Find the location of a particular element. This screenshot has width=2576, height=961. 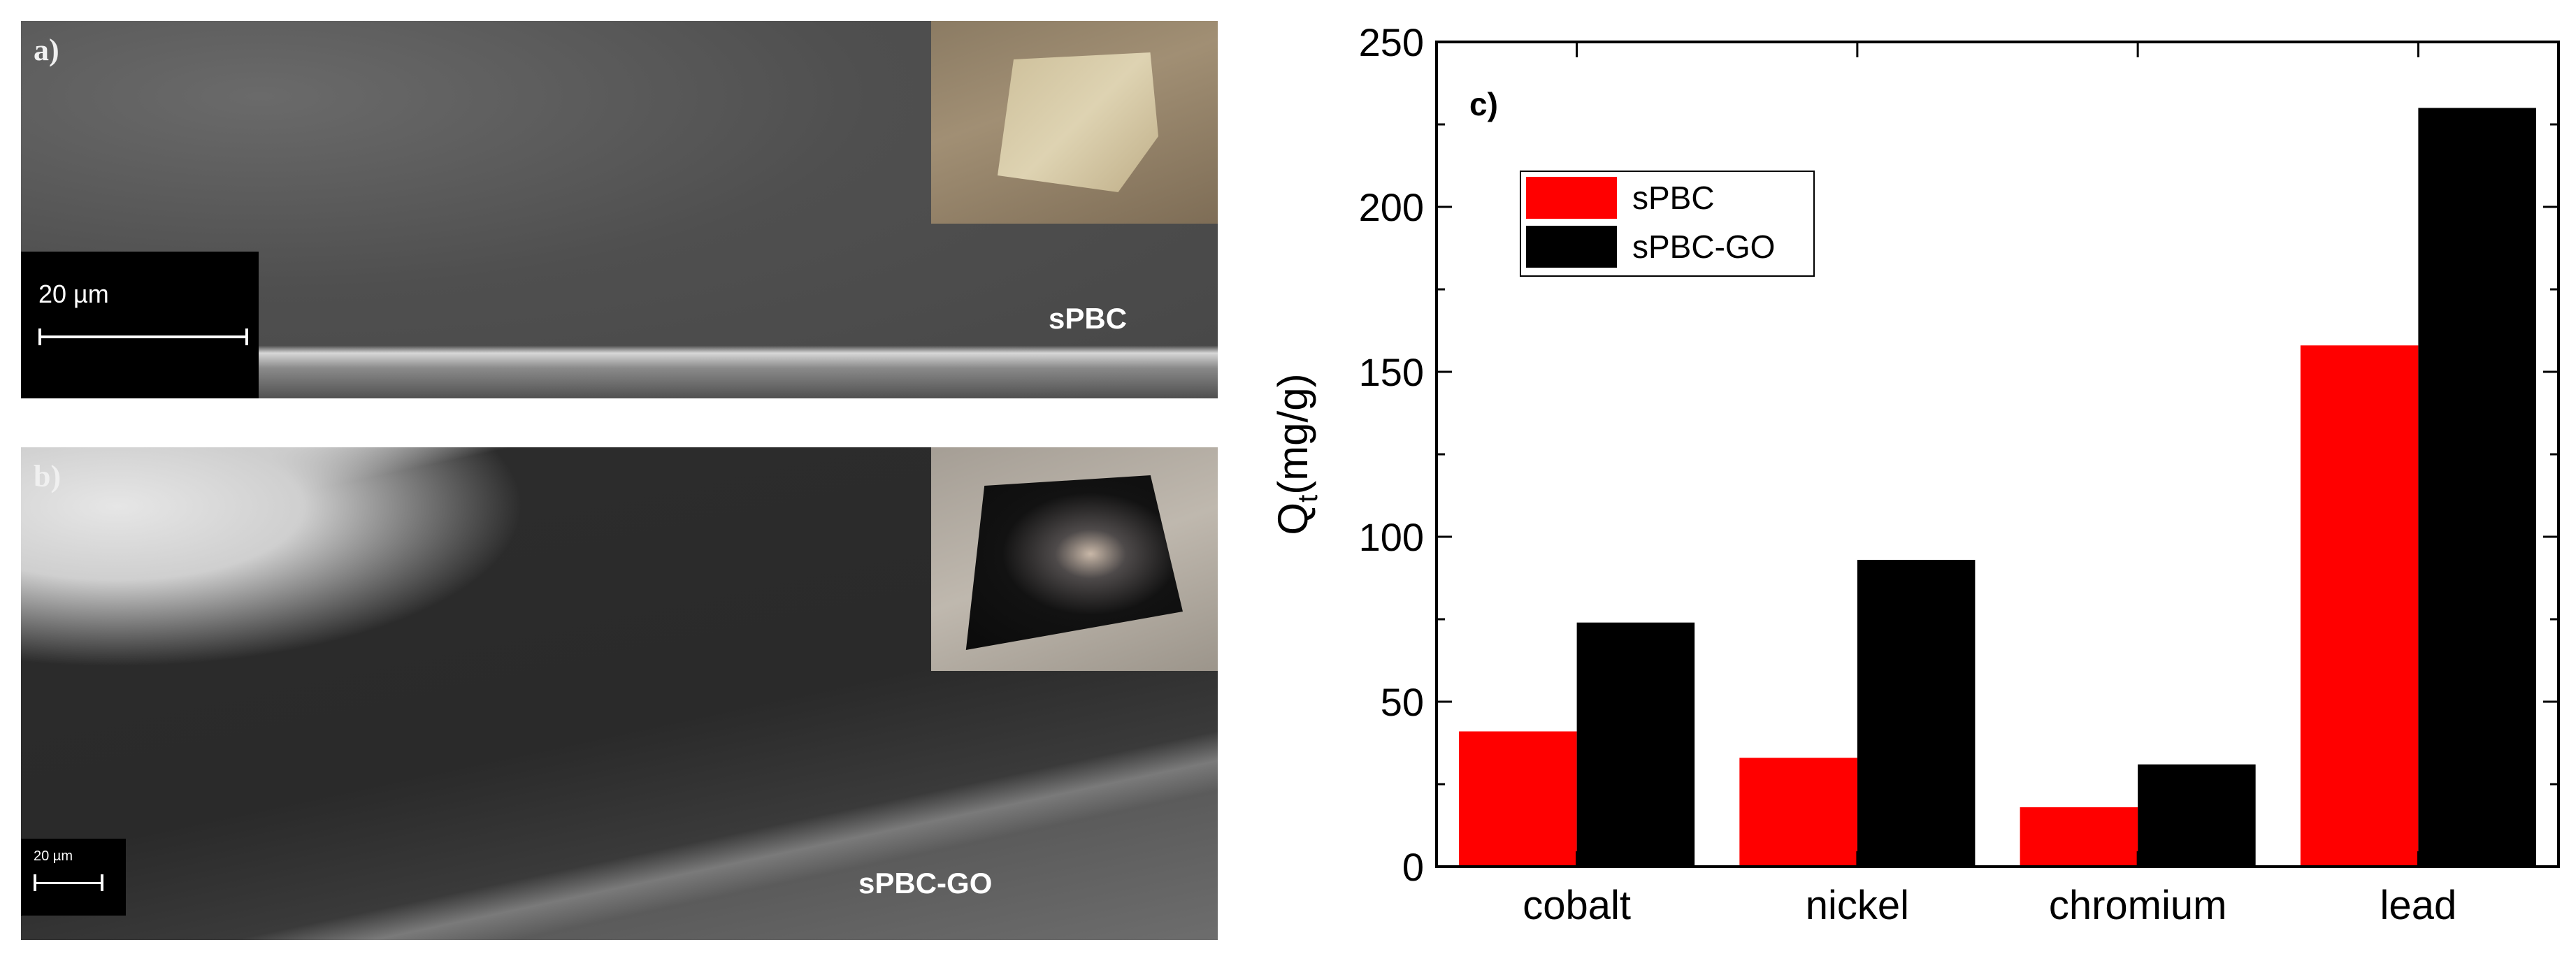

bar-spbc-go-cobalt is located at coordinates (1635, 745).